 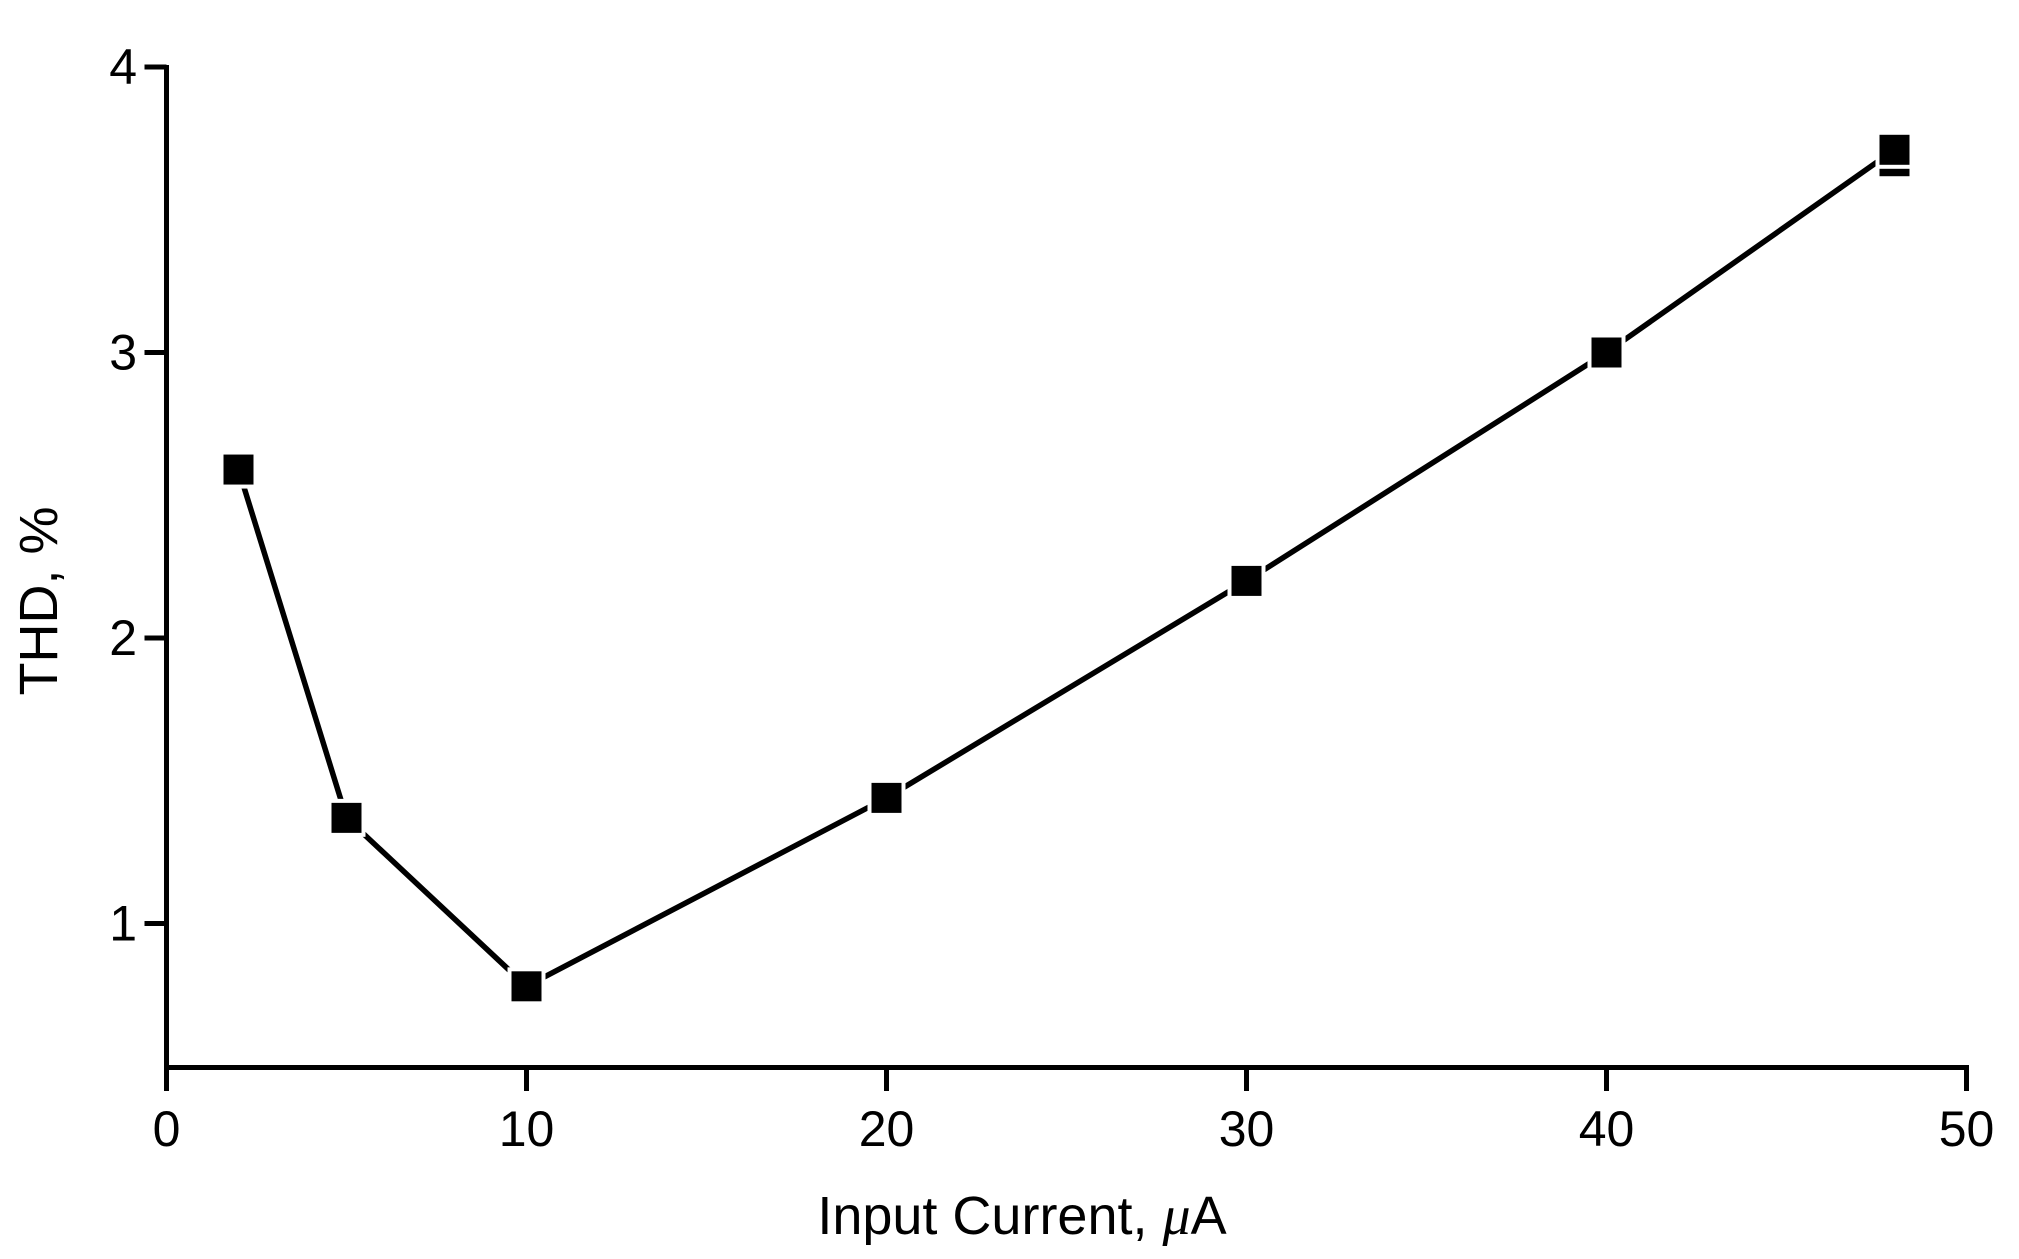 What do you see at coordinates (123, 924) in the screenshot?
I see `y-tick-label: 1` at bounding box center [123, 924].